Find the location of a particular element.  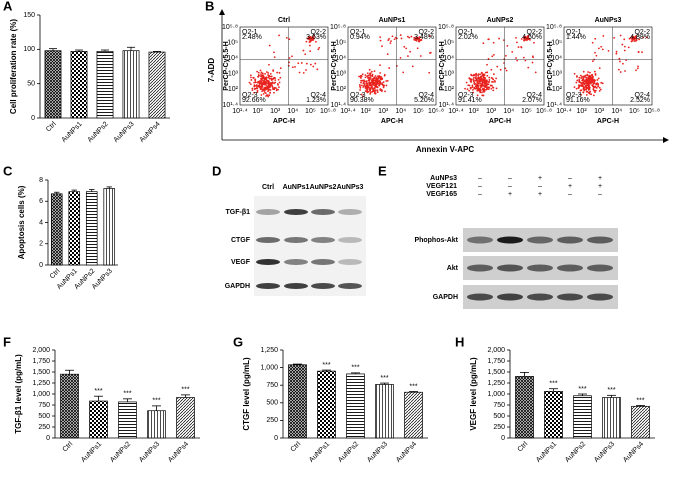

lane-label: AuNPs2 is located at coordinates (323, 187).